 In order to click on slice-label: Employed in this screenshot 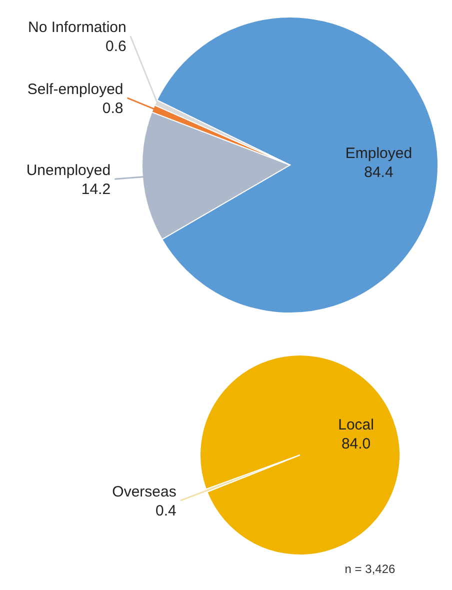, I will do `click(378, 153)`.